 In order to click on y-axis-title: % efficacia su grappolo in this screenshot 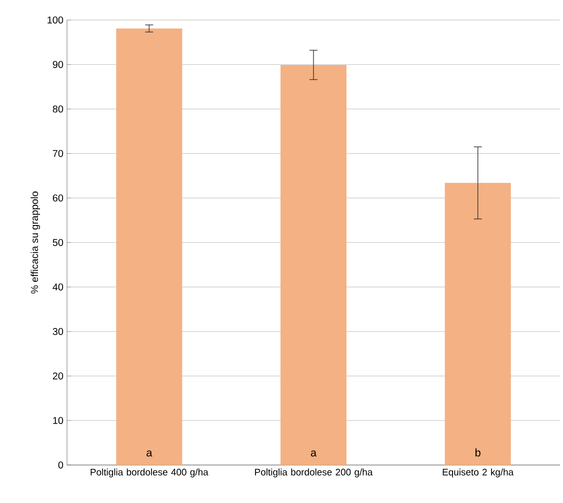, I will do `click(35, 243)`.